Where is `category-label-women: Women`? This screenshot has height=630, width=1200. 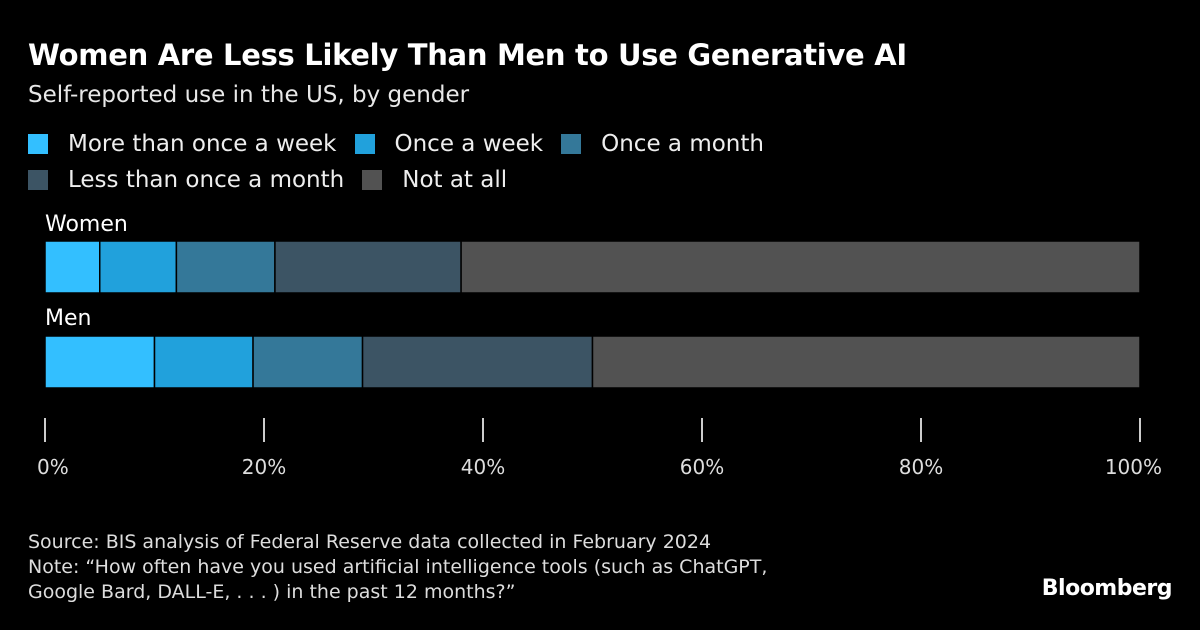 category-label-women: Women is located at coordinates (86, 224).